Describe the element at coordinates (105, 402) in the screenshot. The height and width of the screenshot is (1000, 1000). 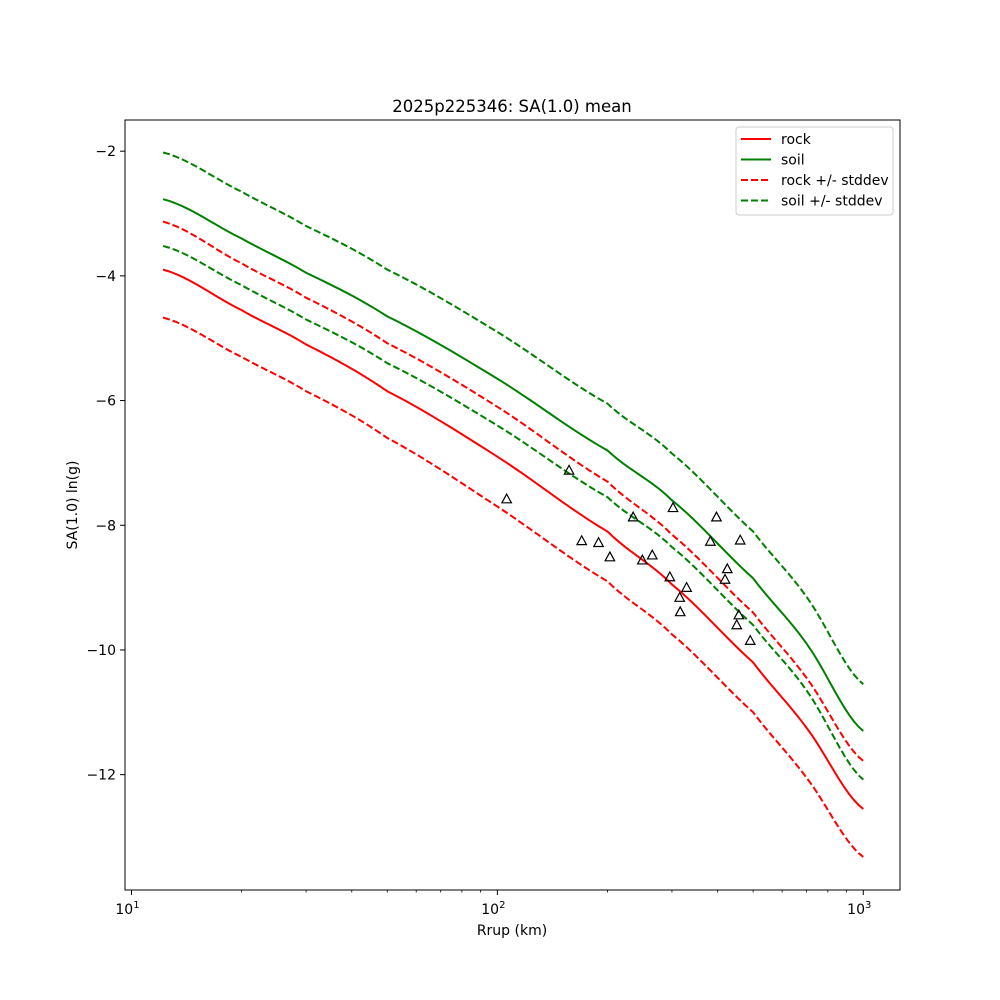
I see `y-tick-label: −6` at that location.